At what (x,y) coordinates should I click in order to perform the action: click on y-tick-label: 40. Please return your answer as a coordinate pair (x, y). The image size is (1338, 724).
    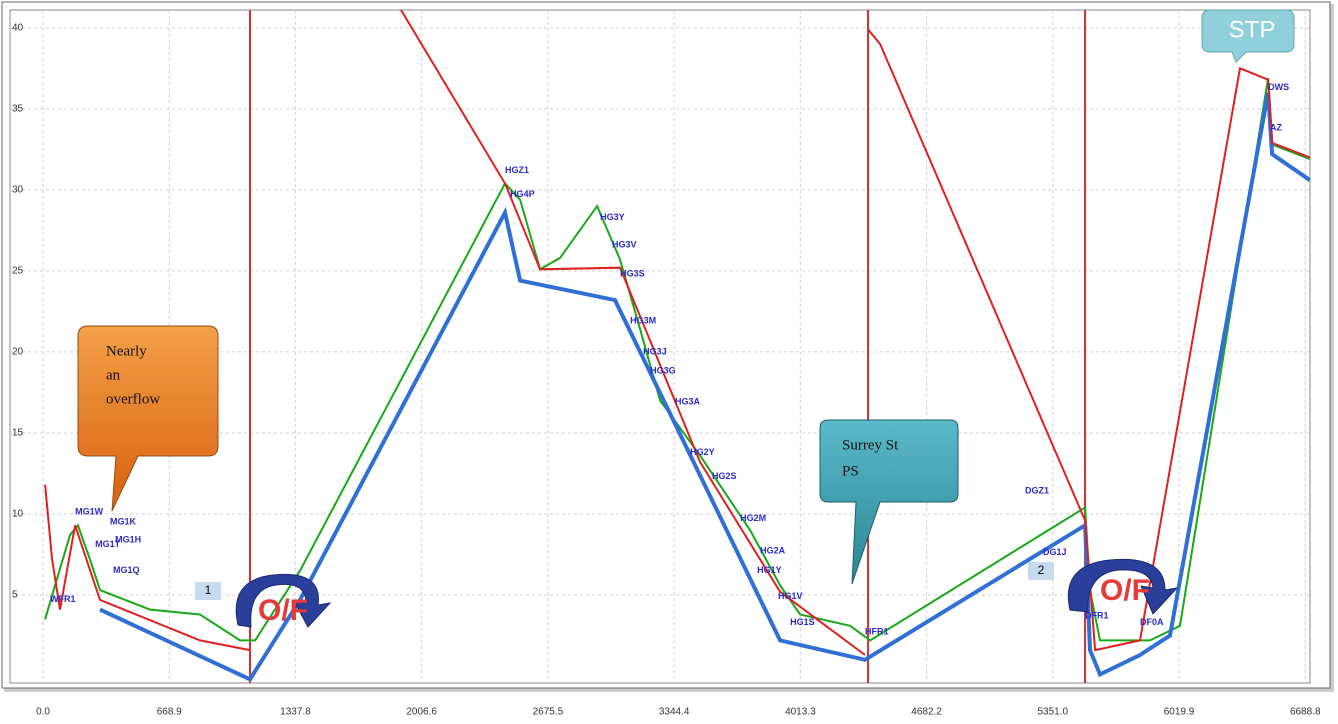
    Looking at the image, I should click on (18, 27).